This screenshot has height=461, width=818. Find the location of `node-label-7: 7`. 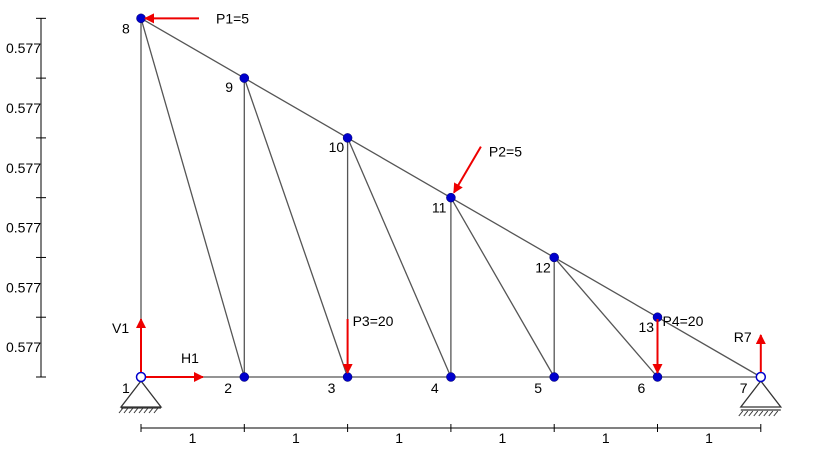

node-label-7: 7 is located at coordinates (744, 388).